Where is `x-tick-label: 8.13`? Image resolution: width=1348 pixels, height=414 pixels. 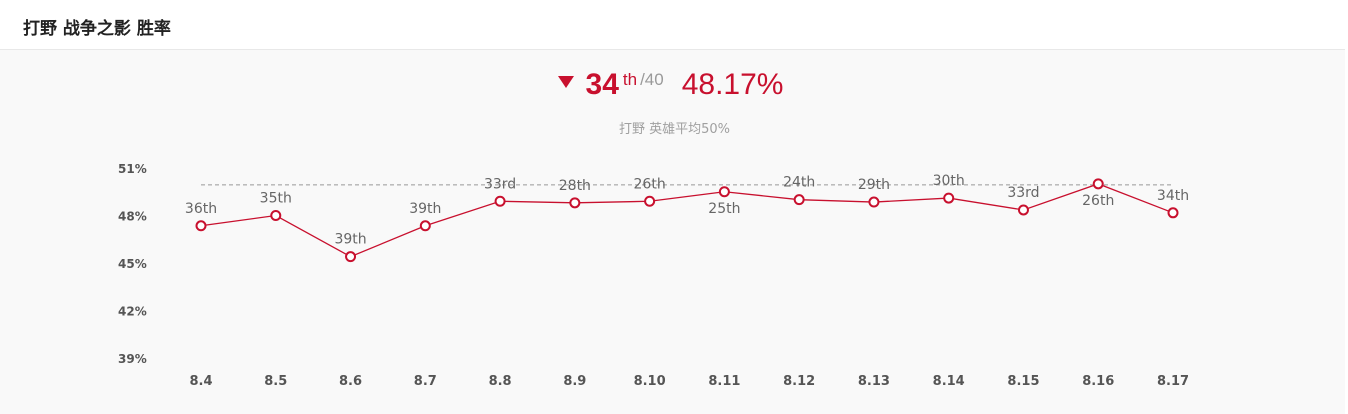 x-tick-label: 8.13 is located at coordinates (874, 381).